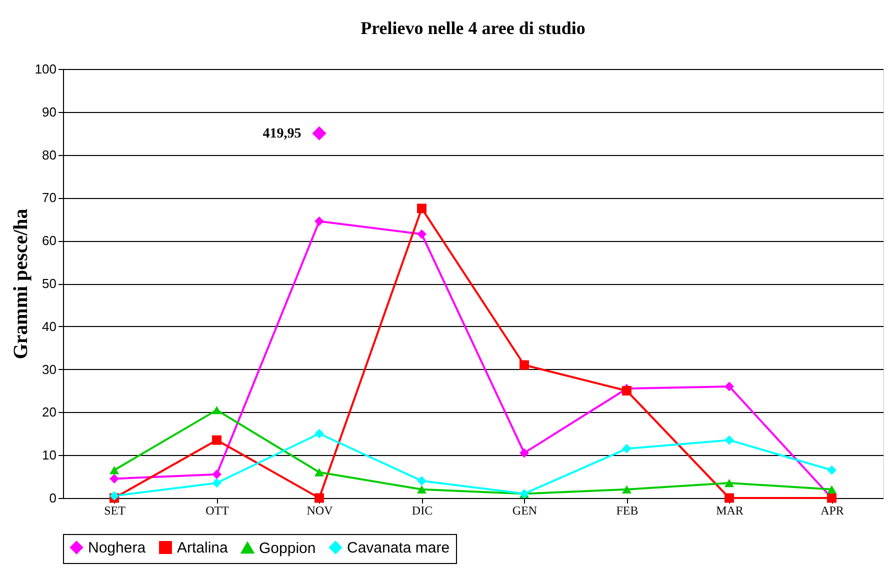  I want to click on y-tick-label: 50, so click(49, 283).